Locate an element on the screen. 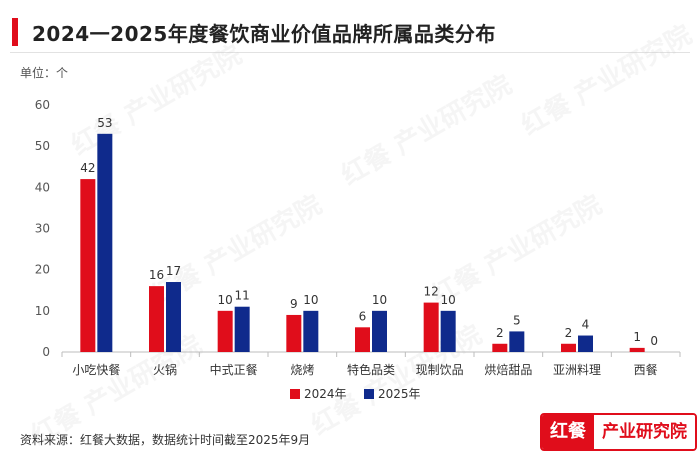  data-label: 5 is located at coordinates (517, 320).